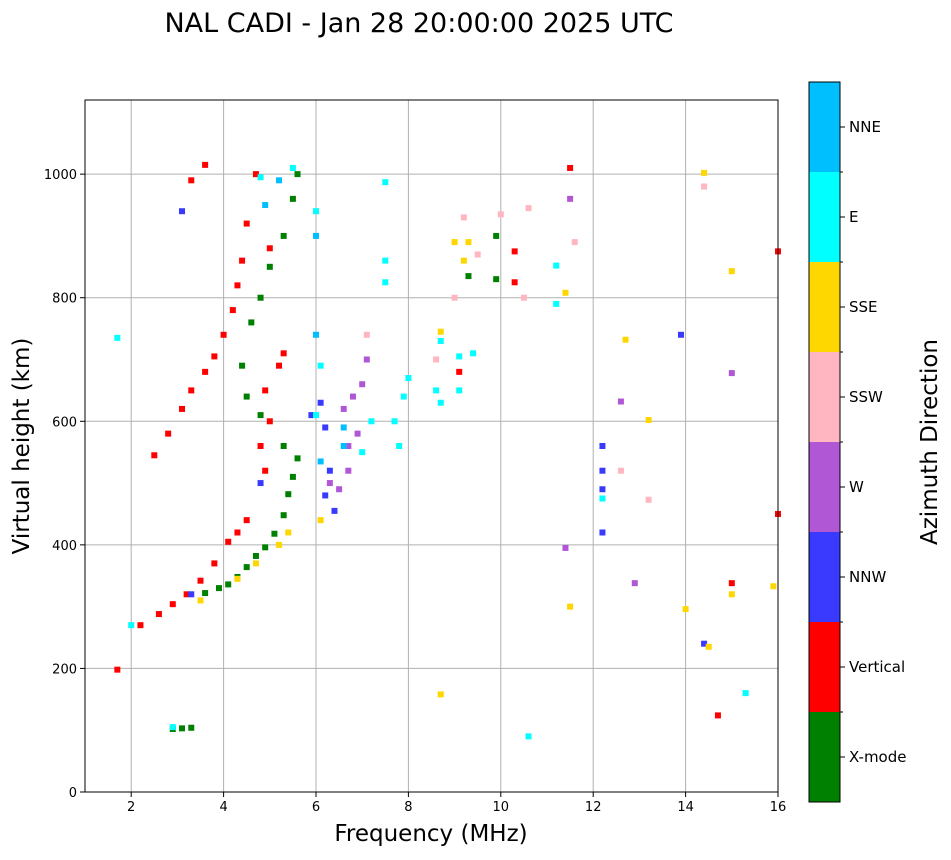 This screenshot has width=951, height=860. What do you see at coordinates (685, 807) in the screenshot?
I see `x-tick-label: 14` at bounding box center [685, 807].